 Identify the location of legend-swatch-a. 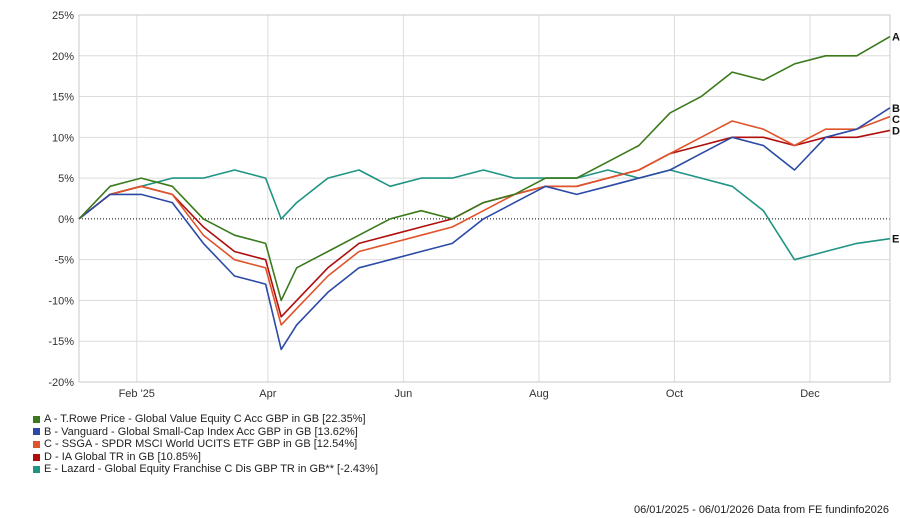
(36, 419).